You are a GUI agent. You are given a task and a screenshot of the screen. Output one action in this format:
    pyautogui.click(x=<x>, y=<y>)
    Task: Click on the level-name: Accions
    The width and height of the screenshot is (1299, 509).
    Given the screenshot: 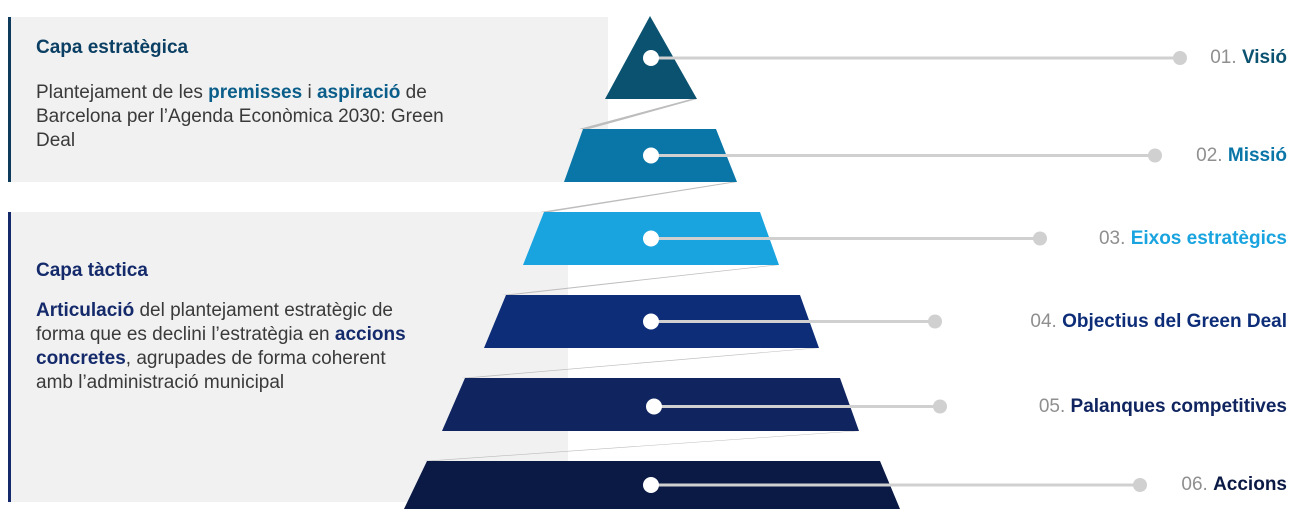 What is the action you would take?
    pyautogui.click(x=1250, y=484)
    